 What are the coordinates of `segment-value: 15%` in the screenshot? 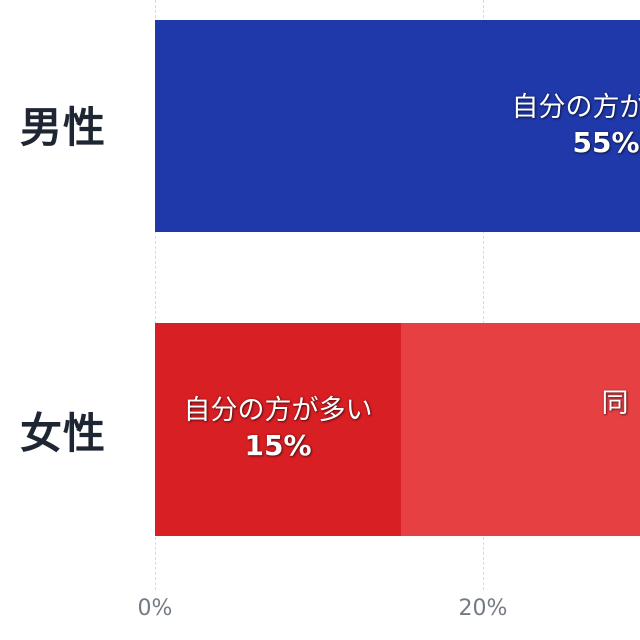 It's located at (278, 446).